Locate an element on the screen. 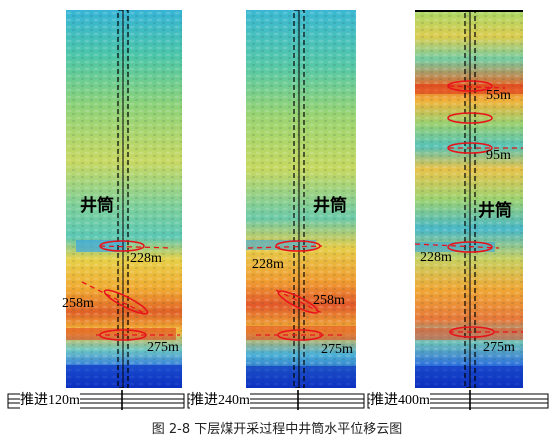  strain-ellipse-95m is located at coordinates (470, 148).